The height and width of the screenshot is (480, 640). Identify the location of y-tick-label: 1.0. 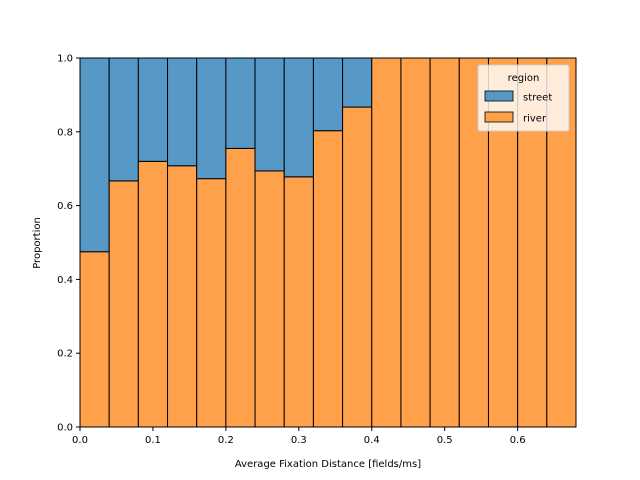
(65, 59).